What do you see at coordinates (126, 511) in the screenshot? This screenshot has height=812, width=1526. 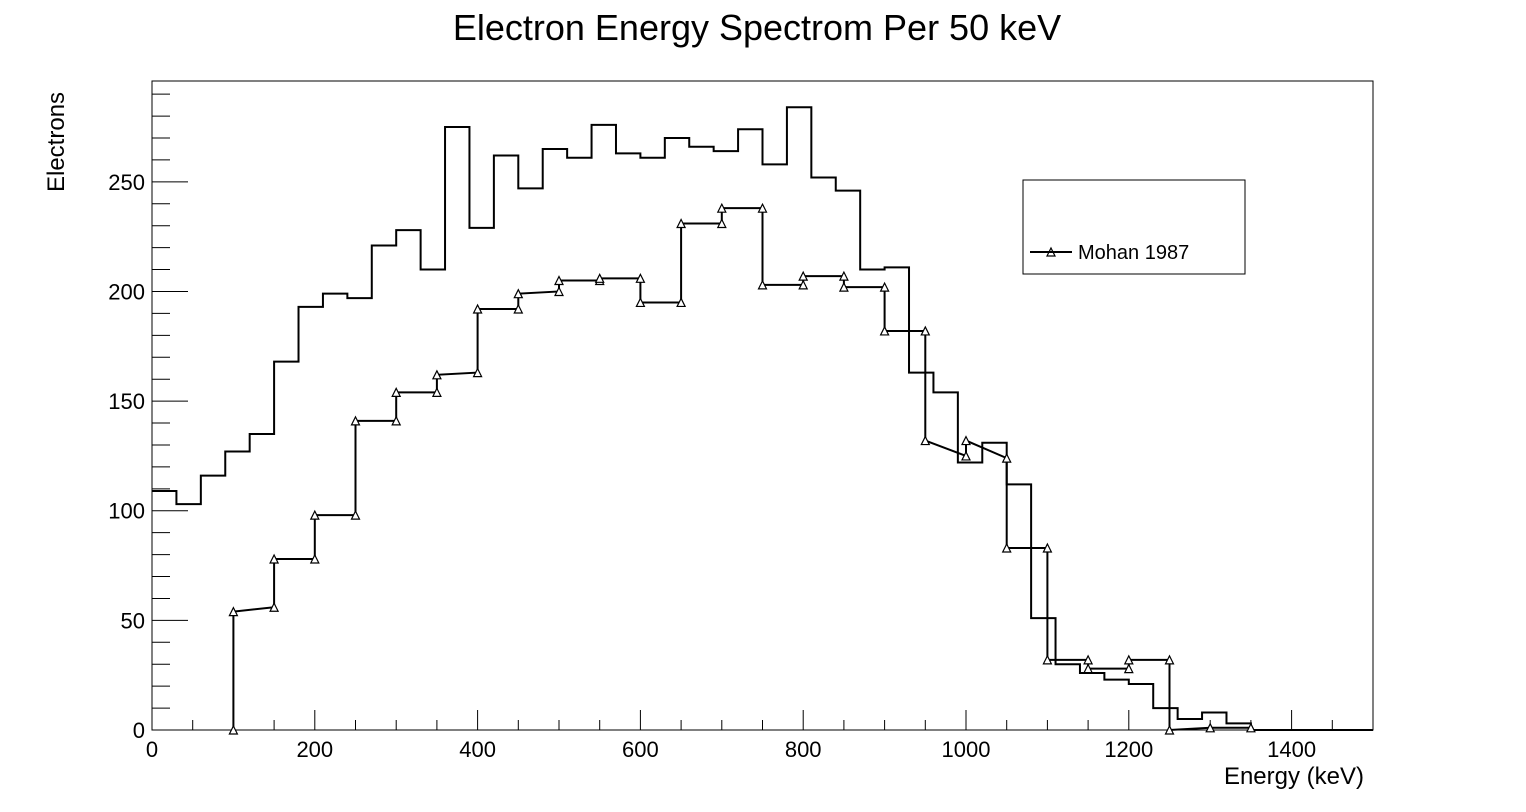 I see `y-tick-label: 100` at bounding box center [126, 511].